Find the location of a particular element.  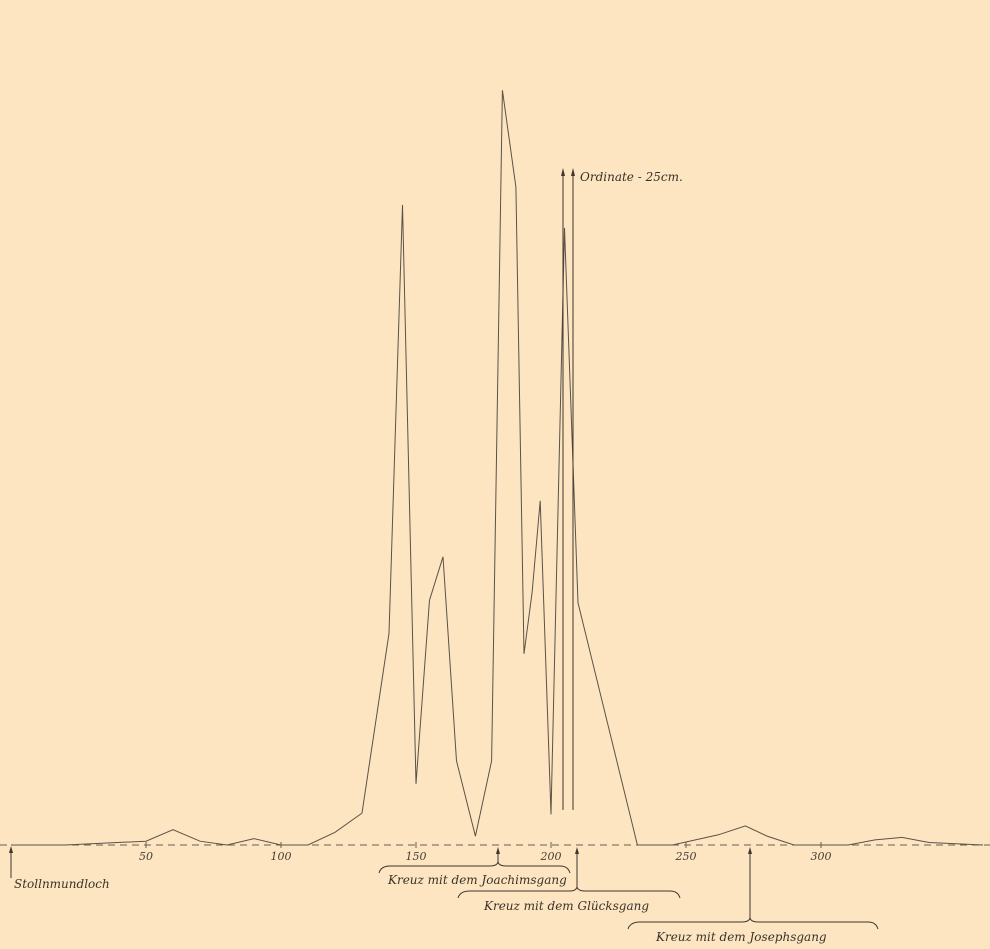

marker-gluecksgang-label: Kreuz mit dem Glücksgang is located at coordinates (566, 906).